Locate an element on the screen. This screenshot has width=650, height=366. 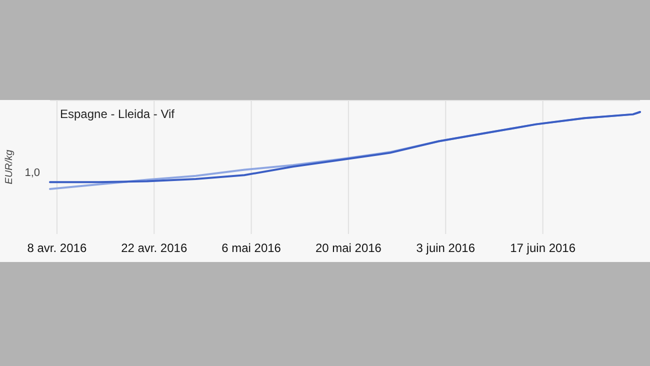
chart-title: Espagne - Lleida - Vif is located at coordinates (118, 114).